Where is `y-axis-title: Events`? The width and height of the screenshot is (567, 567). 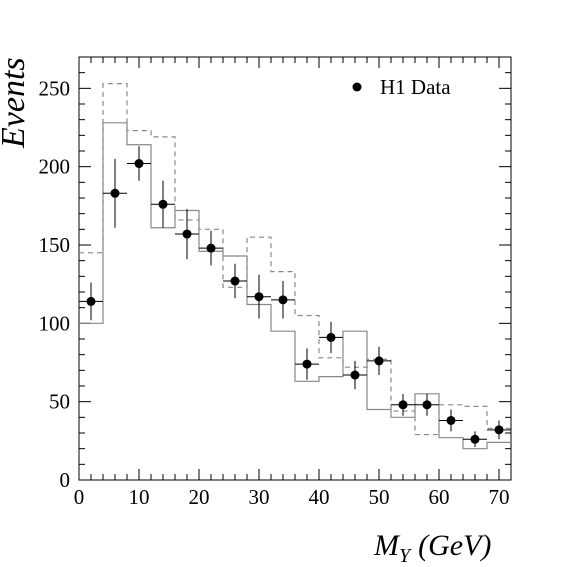
y-axis-title: Events is located at coordinates (16, 103).